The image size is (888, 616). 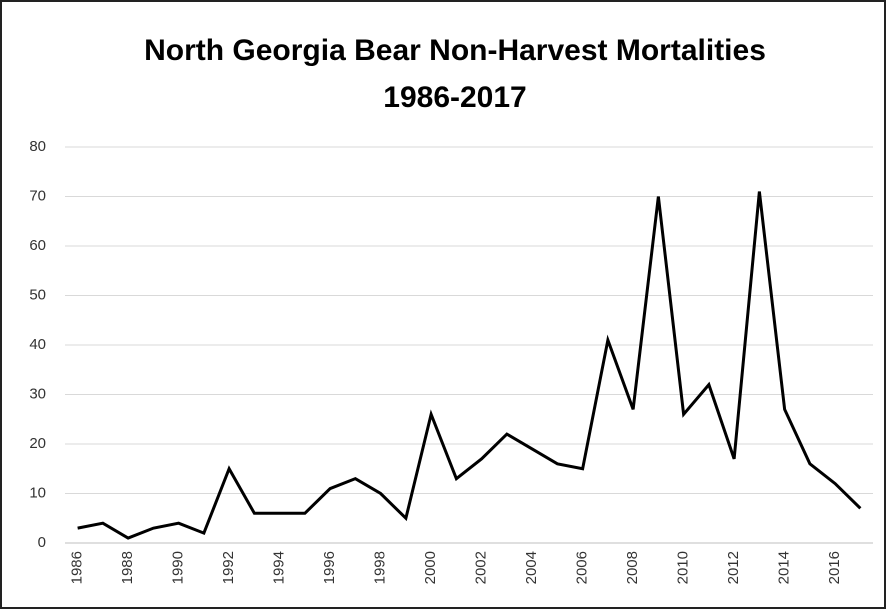 What do you see at coordinates (531, 567) in the screenshot?
I see `x-tick-label: 2004` at bounding box center [531, 567].